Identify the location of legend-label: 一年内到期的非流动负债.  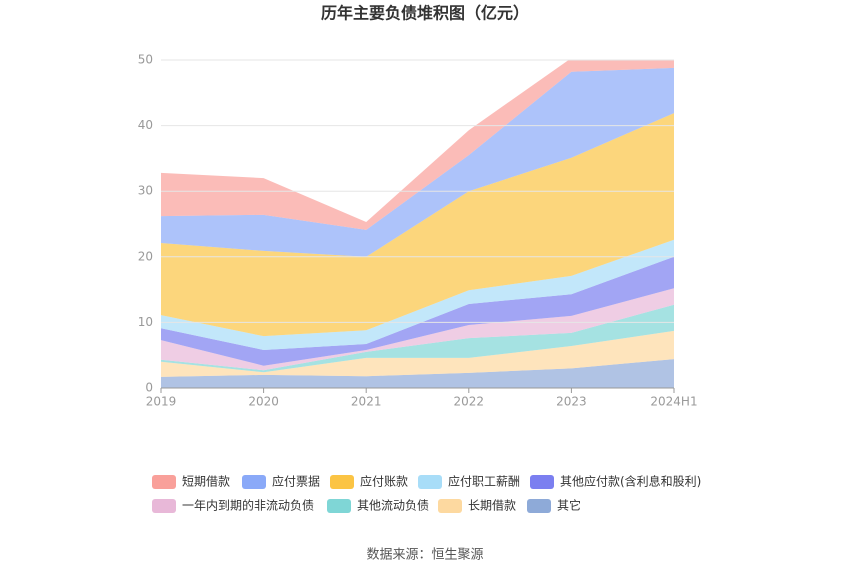
(248, 505).